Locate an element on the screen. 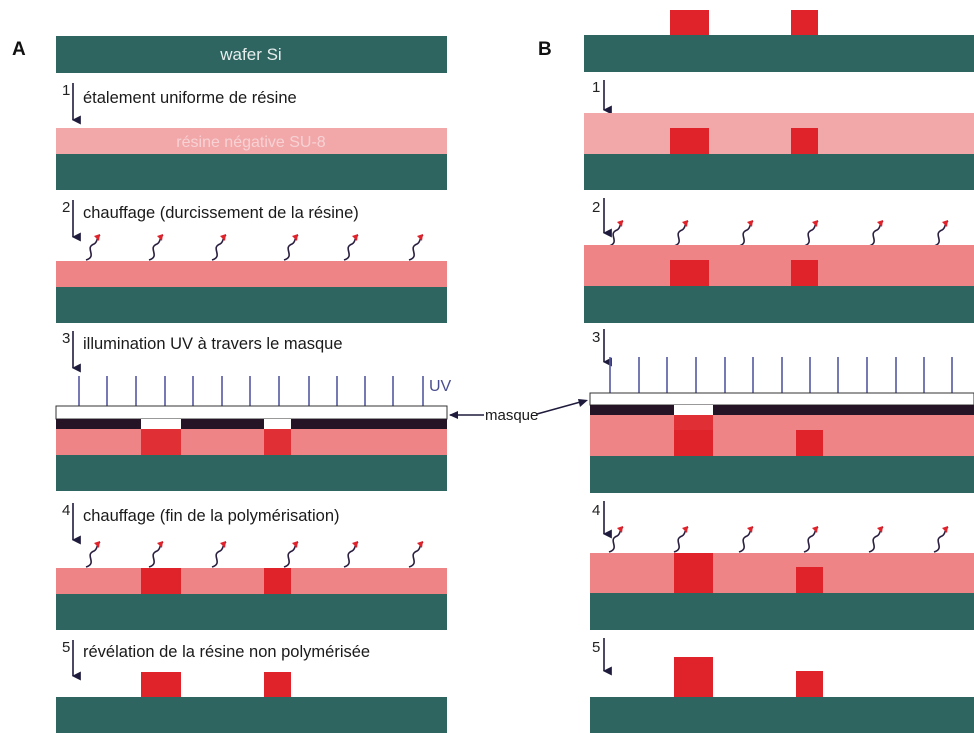  step-2-number: 2 is located at coordinates (66, 207).